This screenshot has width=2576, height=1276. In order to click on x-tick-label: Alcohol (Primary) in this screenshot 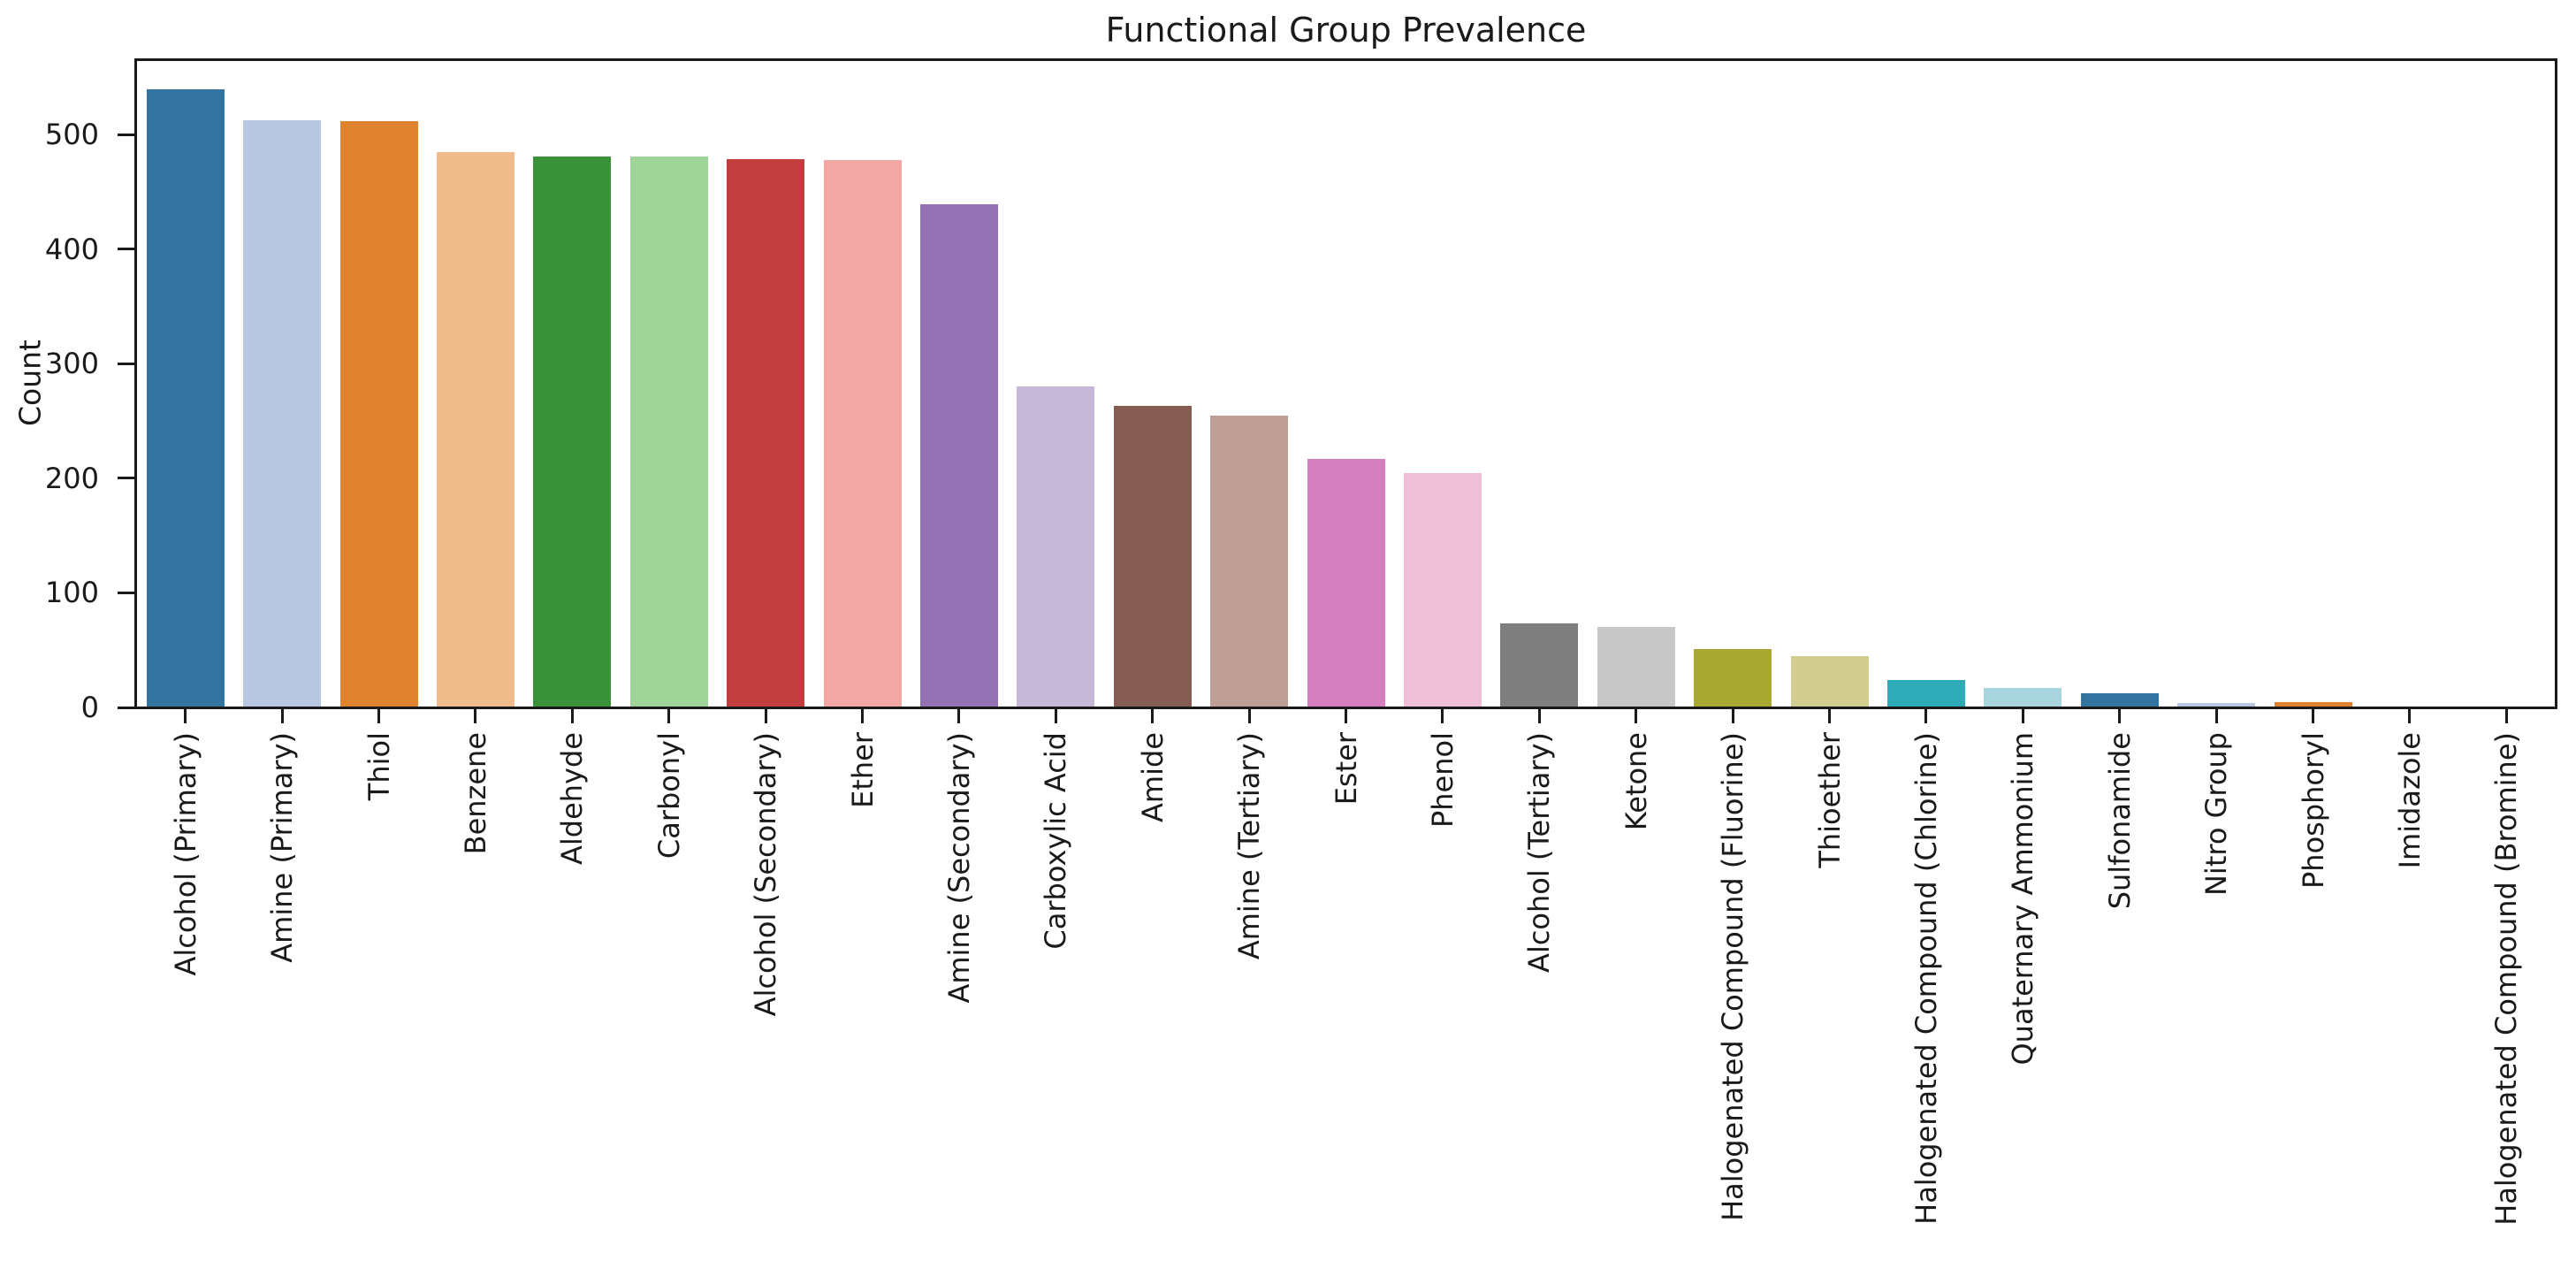, I will do `click(185, 854)`.